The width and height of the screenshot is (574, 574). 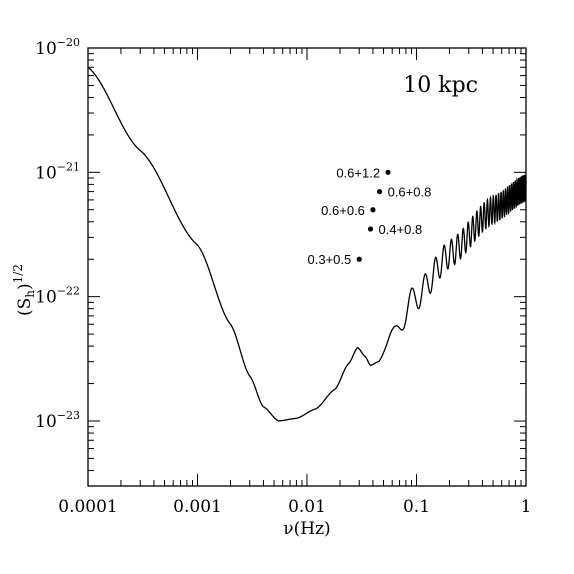 I want to click on x-tick-label: 0.0001, so click(x=87, y=507).